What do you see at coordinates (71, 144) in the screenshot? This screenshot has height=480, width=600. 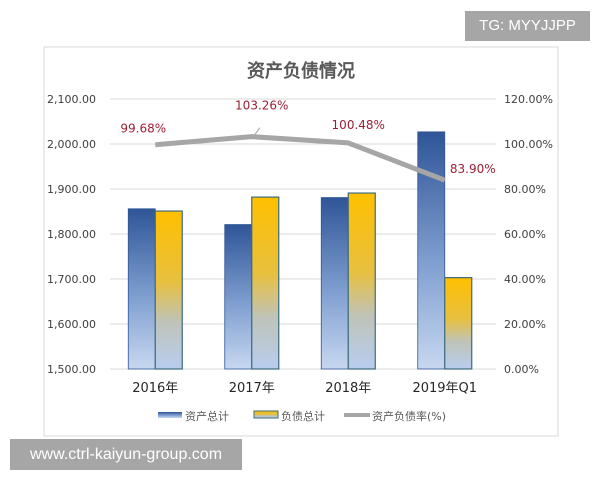 I see `y-left-tick-label: 2,000.00` at bounding box center [71, 144].